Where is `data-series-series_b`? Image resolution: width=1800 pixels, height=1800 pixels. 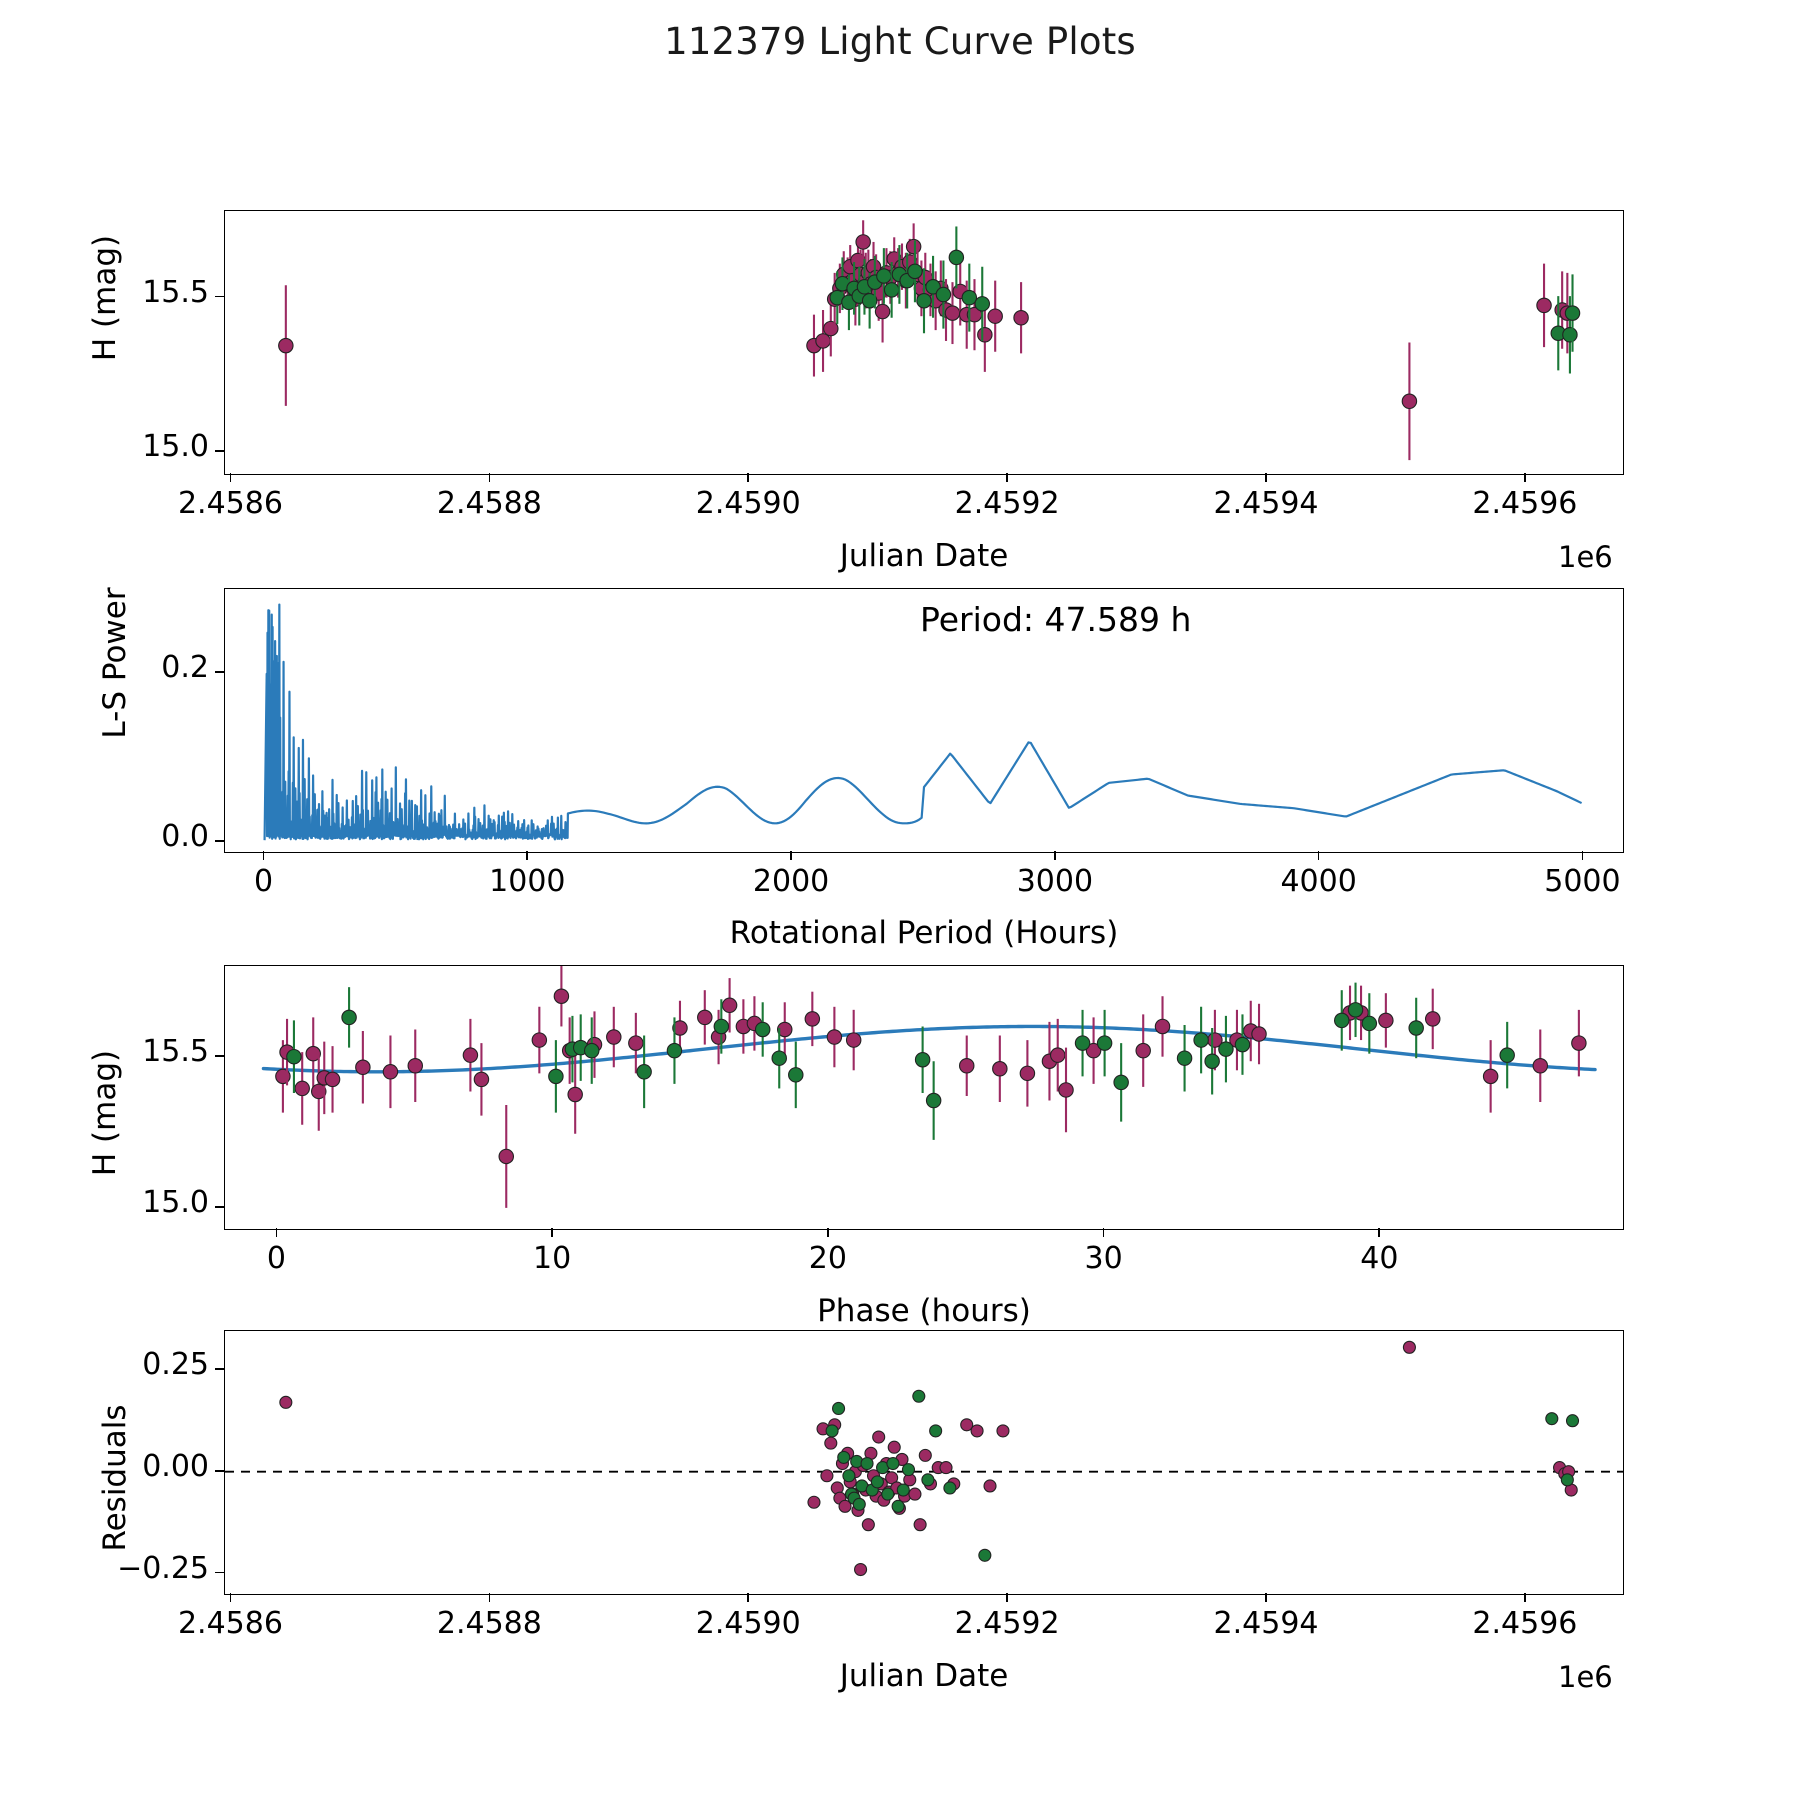 data-series-series_b is located at coordinates (900, 1061).